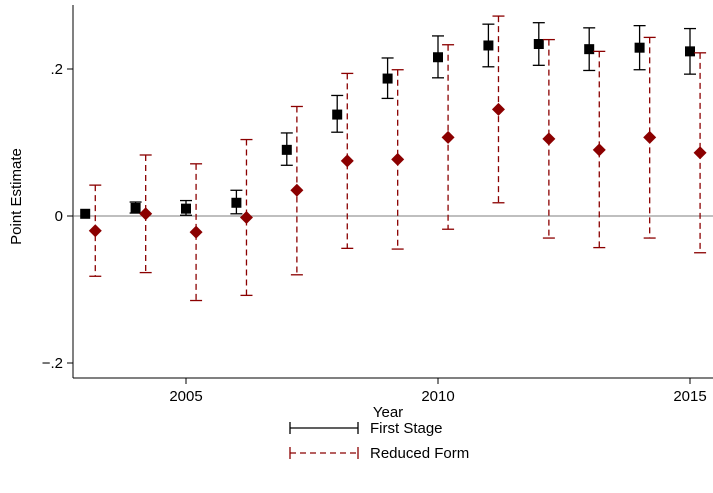 The width and height of the screenshot is (713, 493). I want to click on legend: First Stage Reduced Form, so click(379, 441).